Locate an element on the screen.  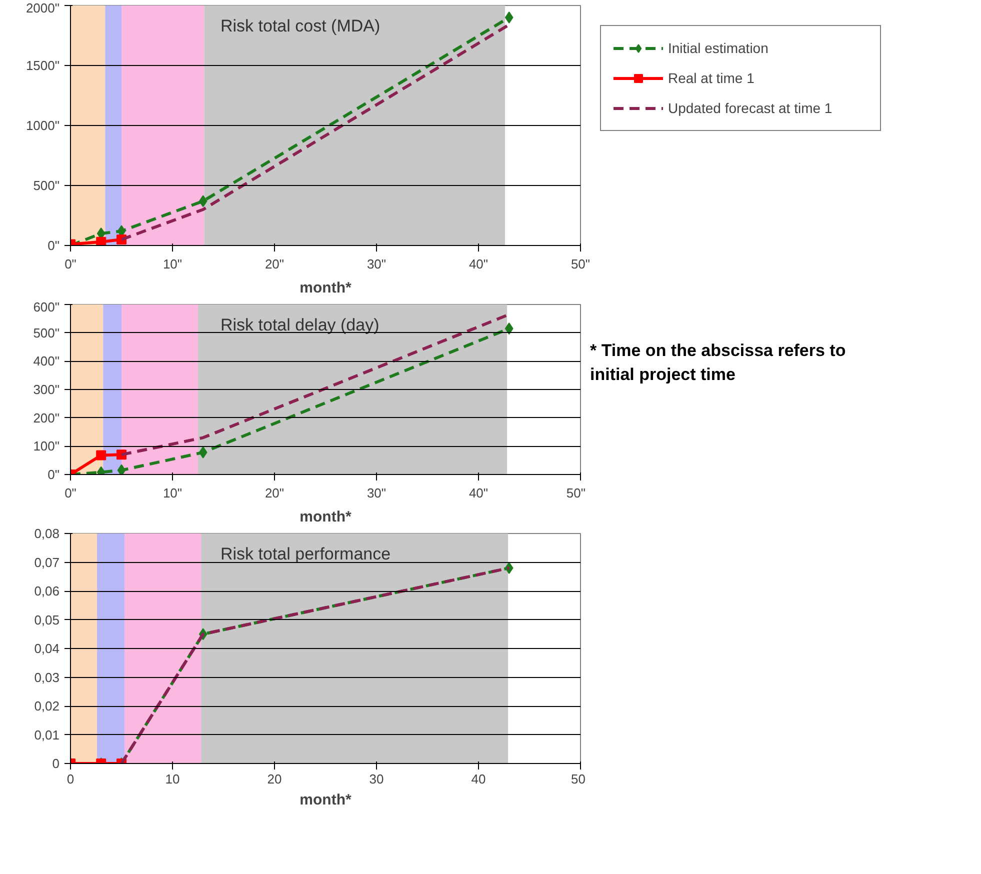
y-tick-label: 100" is located at coordinates (46, 446).